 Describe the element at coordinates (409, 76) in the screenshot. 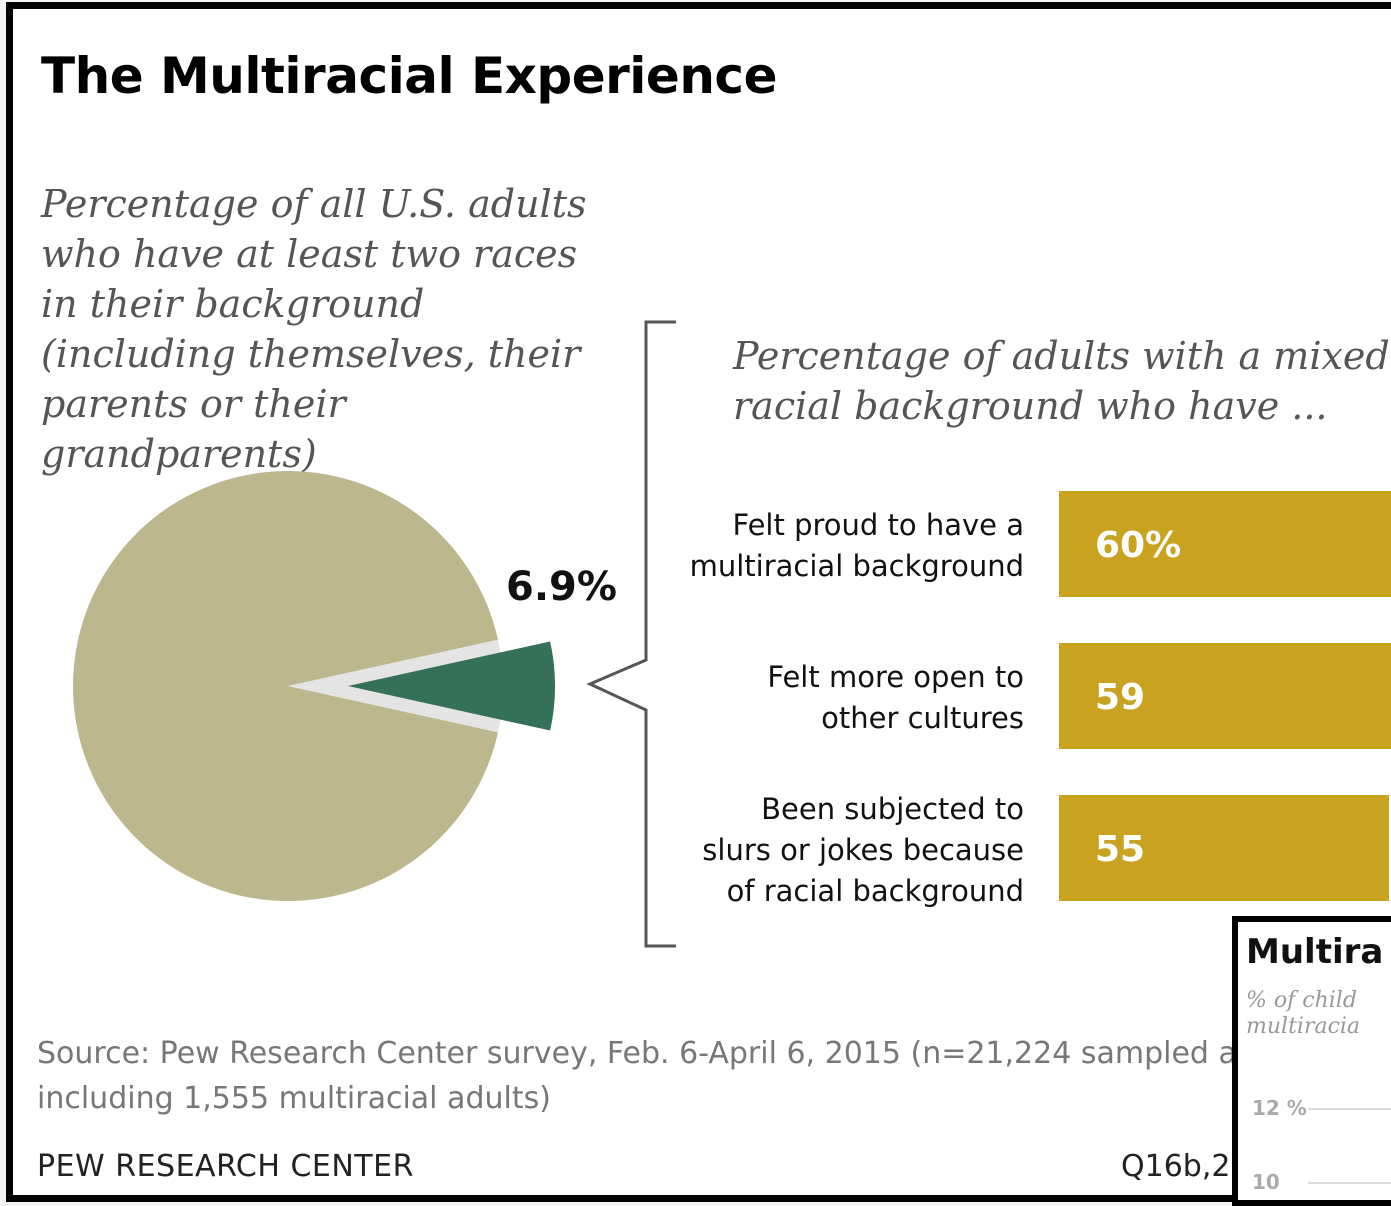

I see `chart-title: The Multiracial Experience` at that location.